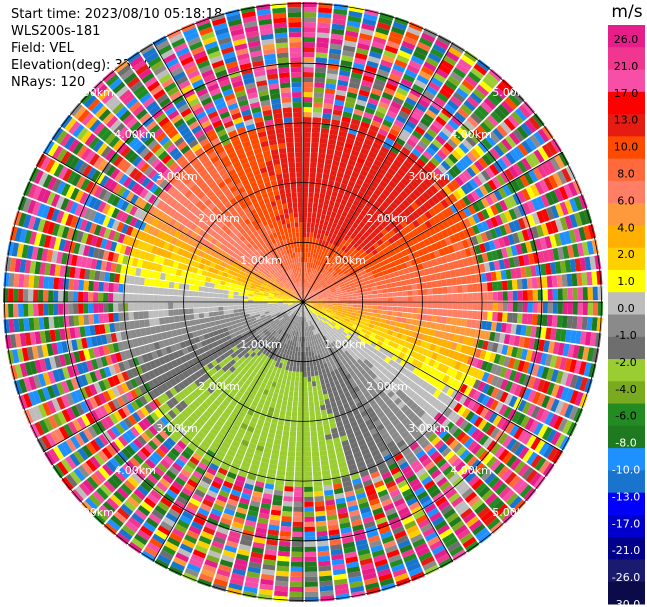 The height and width of the screenshot is (607, 647). I want to click on colorbar-tick-label: 10.0, so click(626, 147).